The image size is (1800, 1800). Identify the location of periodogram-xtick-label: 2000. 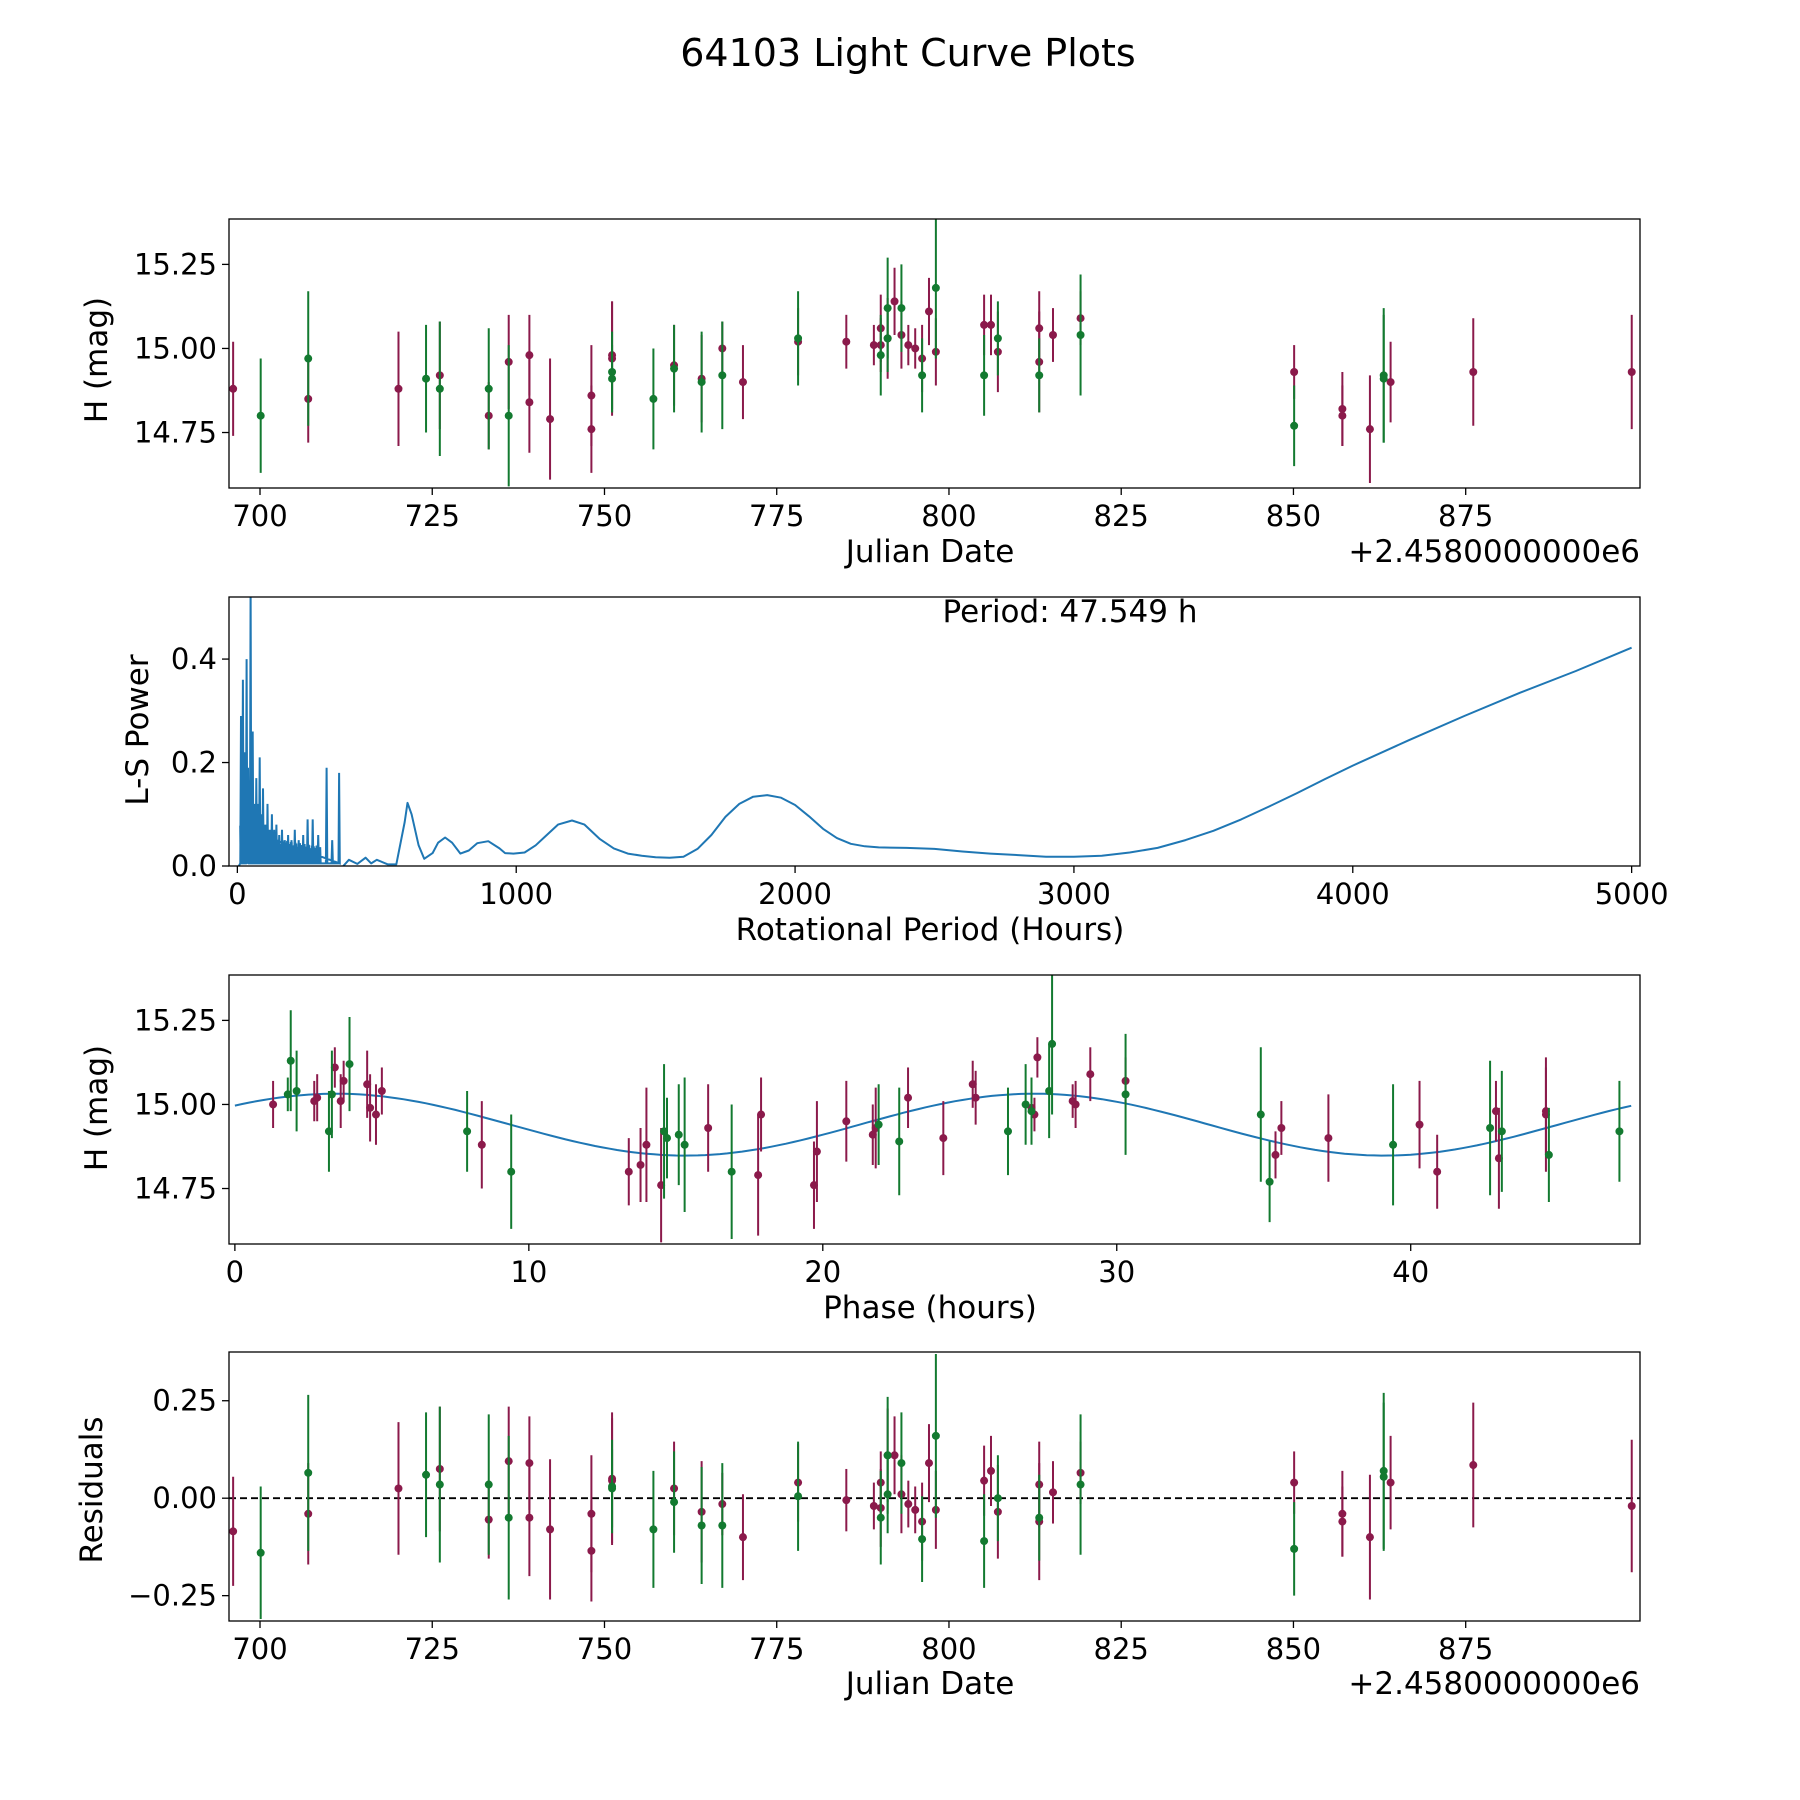
(795, 894).